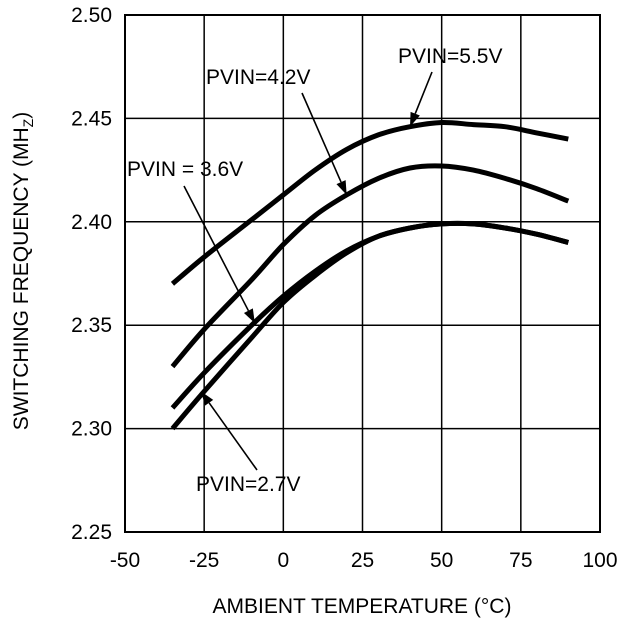 Image resolution: width=631 pixels, height=631 pixels. Describe the element at coordinates (362, 606) in the screenshot. I see `x-axis-title: AMBIENT TEMPERATURE (°C)` at that location.